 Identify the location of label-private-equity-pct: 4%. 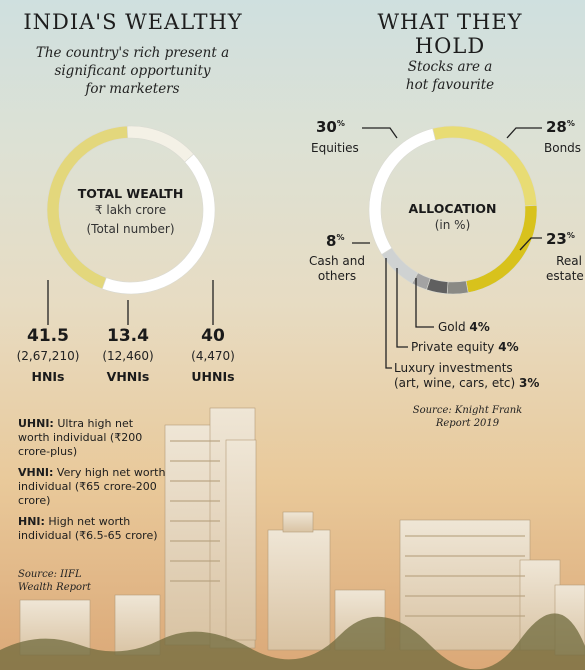
(508, 347).